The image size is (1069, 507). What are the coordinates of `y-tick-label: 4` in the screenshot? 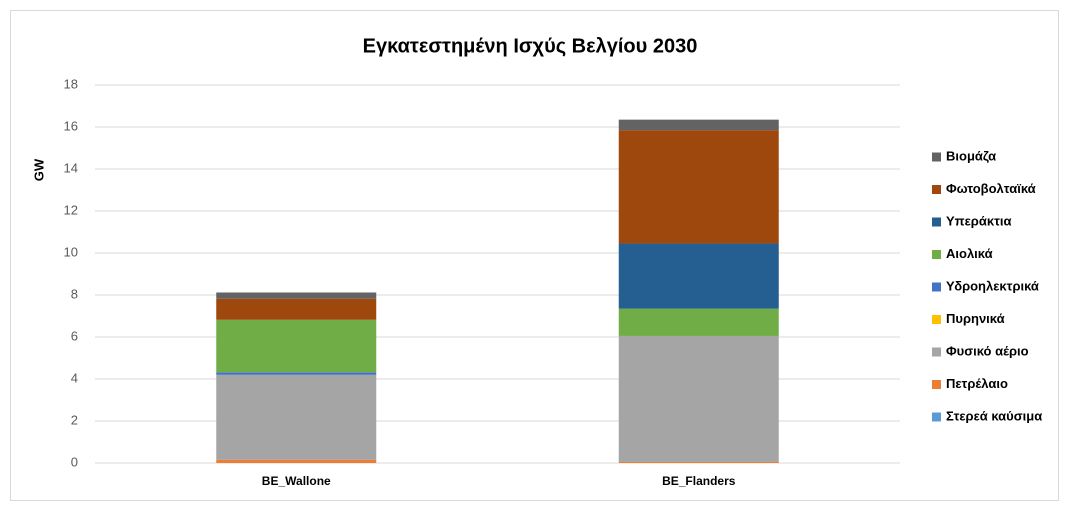 It's located at (74, 377).